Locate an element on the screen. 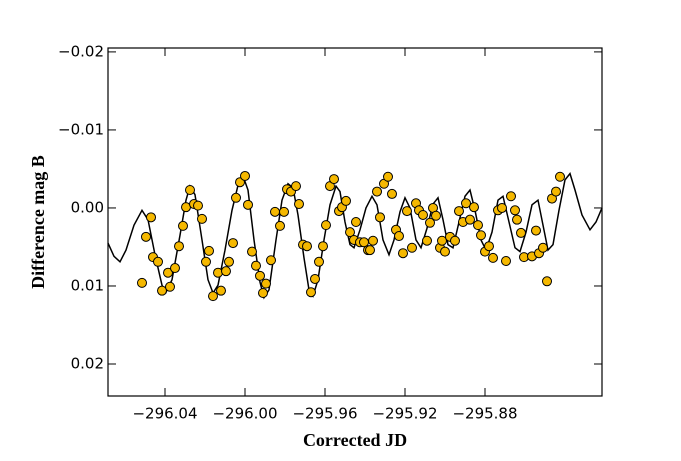 Image resolution: width=681 pixels, height=461 pixels. y-tick-label: −0.02 is located at coordinates (81, 51).